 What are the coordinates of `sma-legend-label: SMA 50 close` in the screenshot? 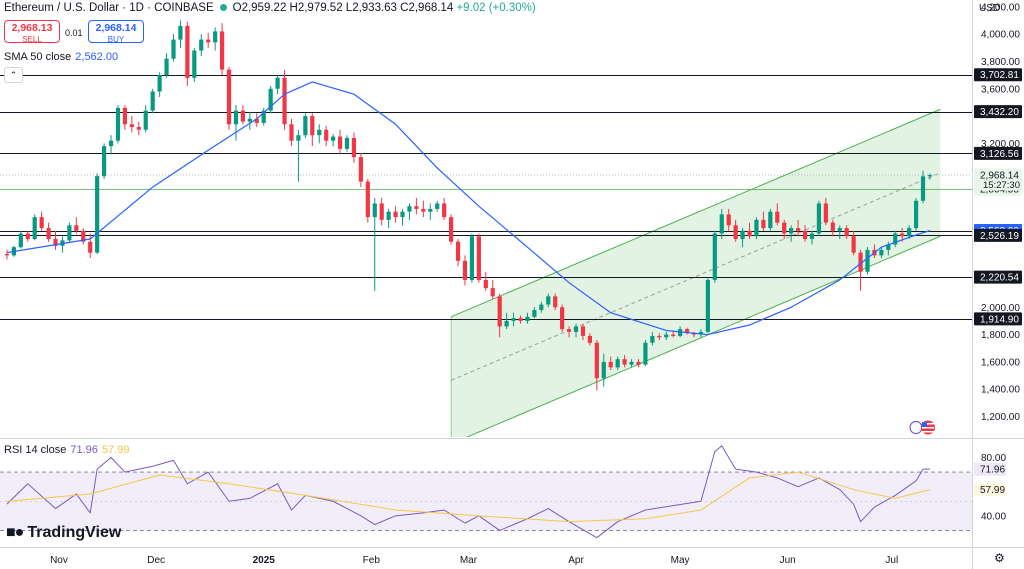 It's located at (38, 57).